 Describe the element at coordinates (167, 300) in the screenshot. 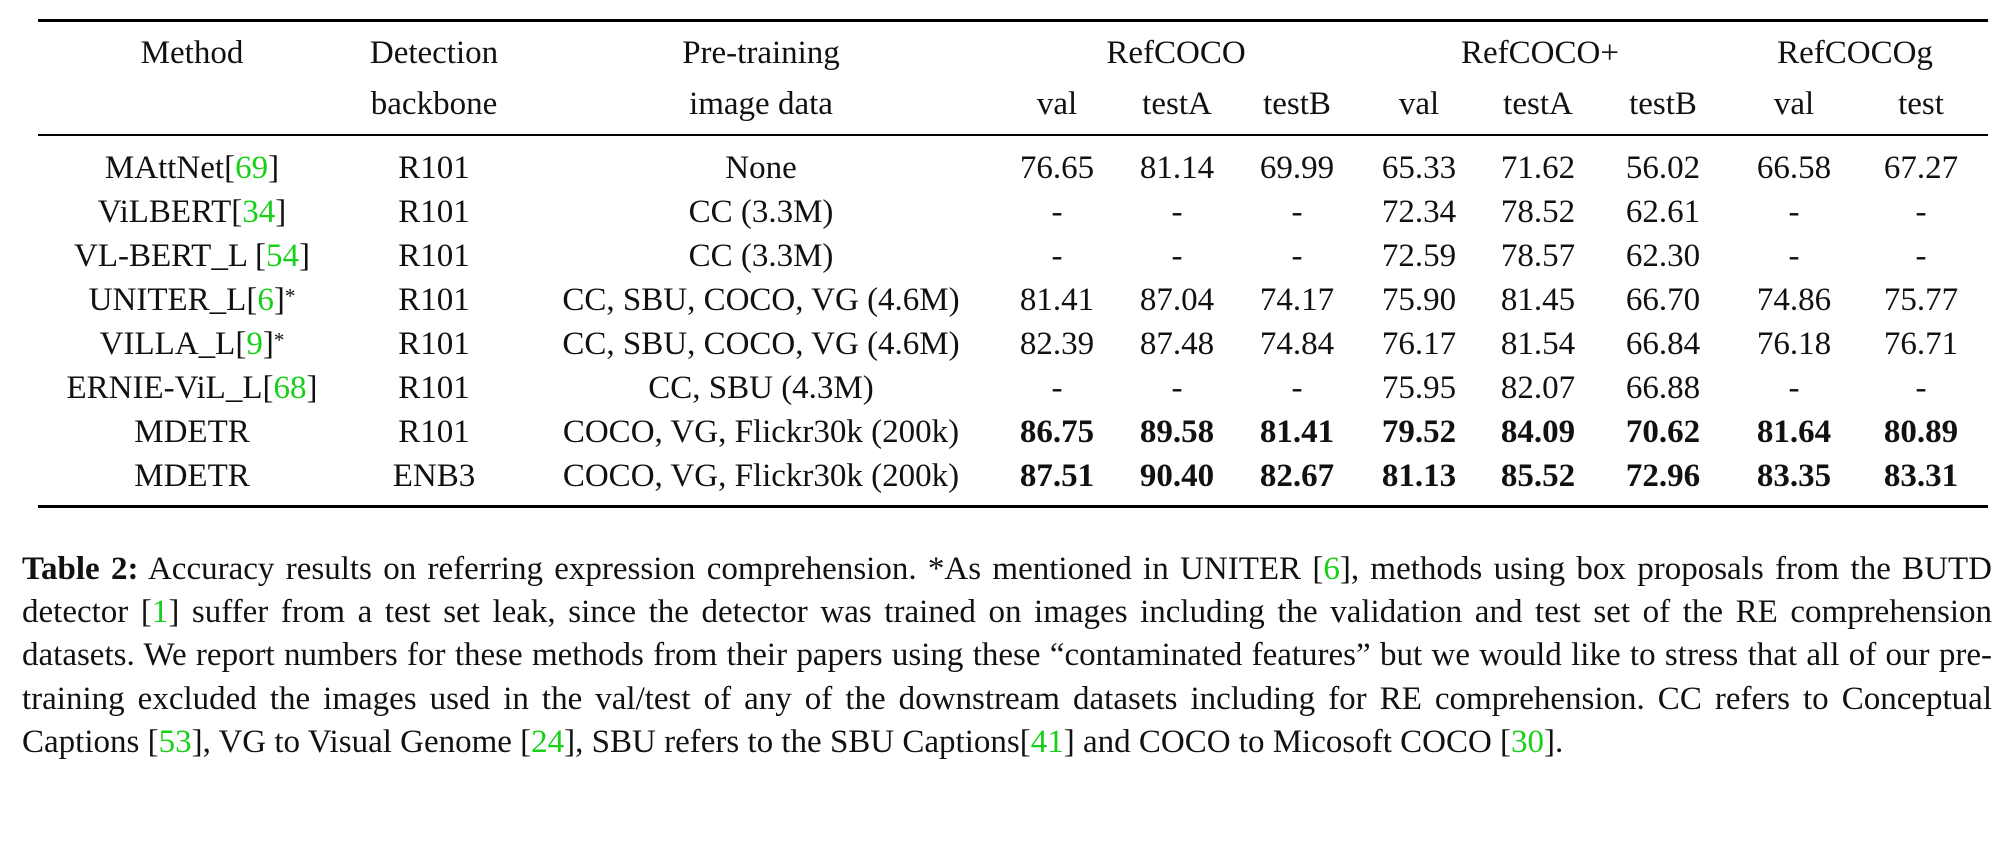

I see `method-label: UNITER_L` at that location.